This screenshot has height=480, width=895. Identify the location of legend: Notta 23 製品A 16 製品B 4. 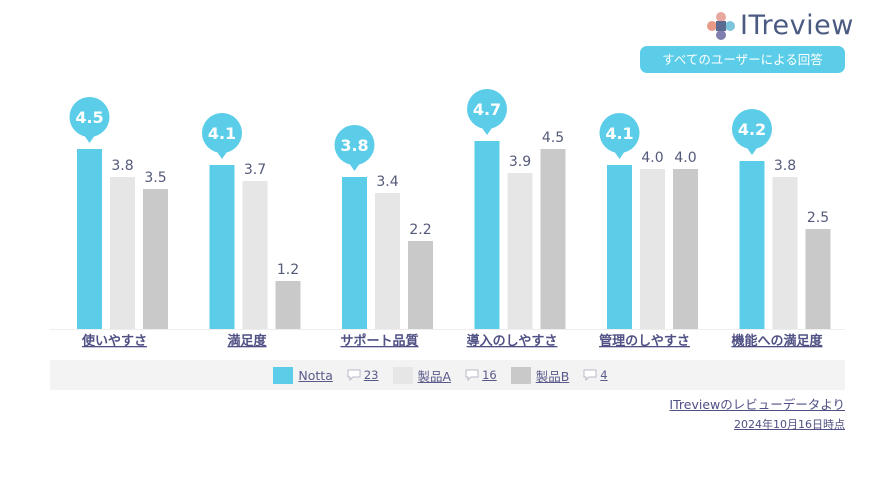
(447, 375).